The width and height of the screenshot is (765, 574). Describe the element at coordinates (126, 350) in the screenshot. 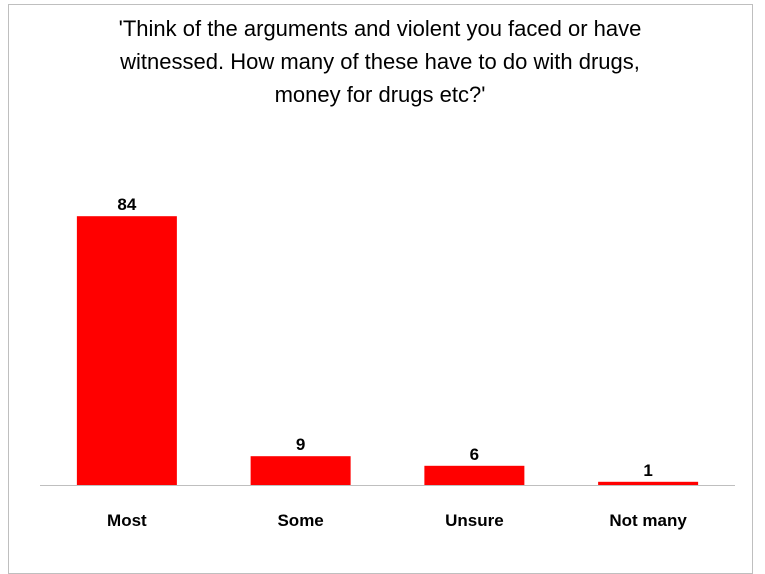

I see `bar-most` at that location.